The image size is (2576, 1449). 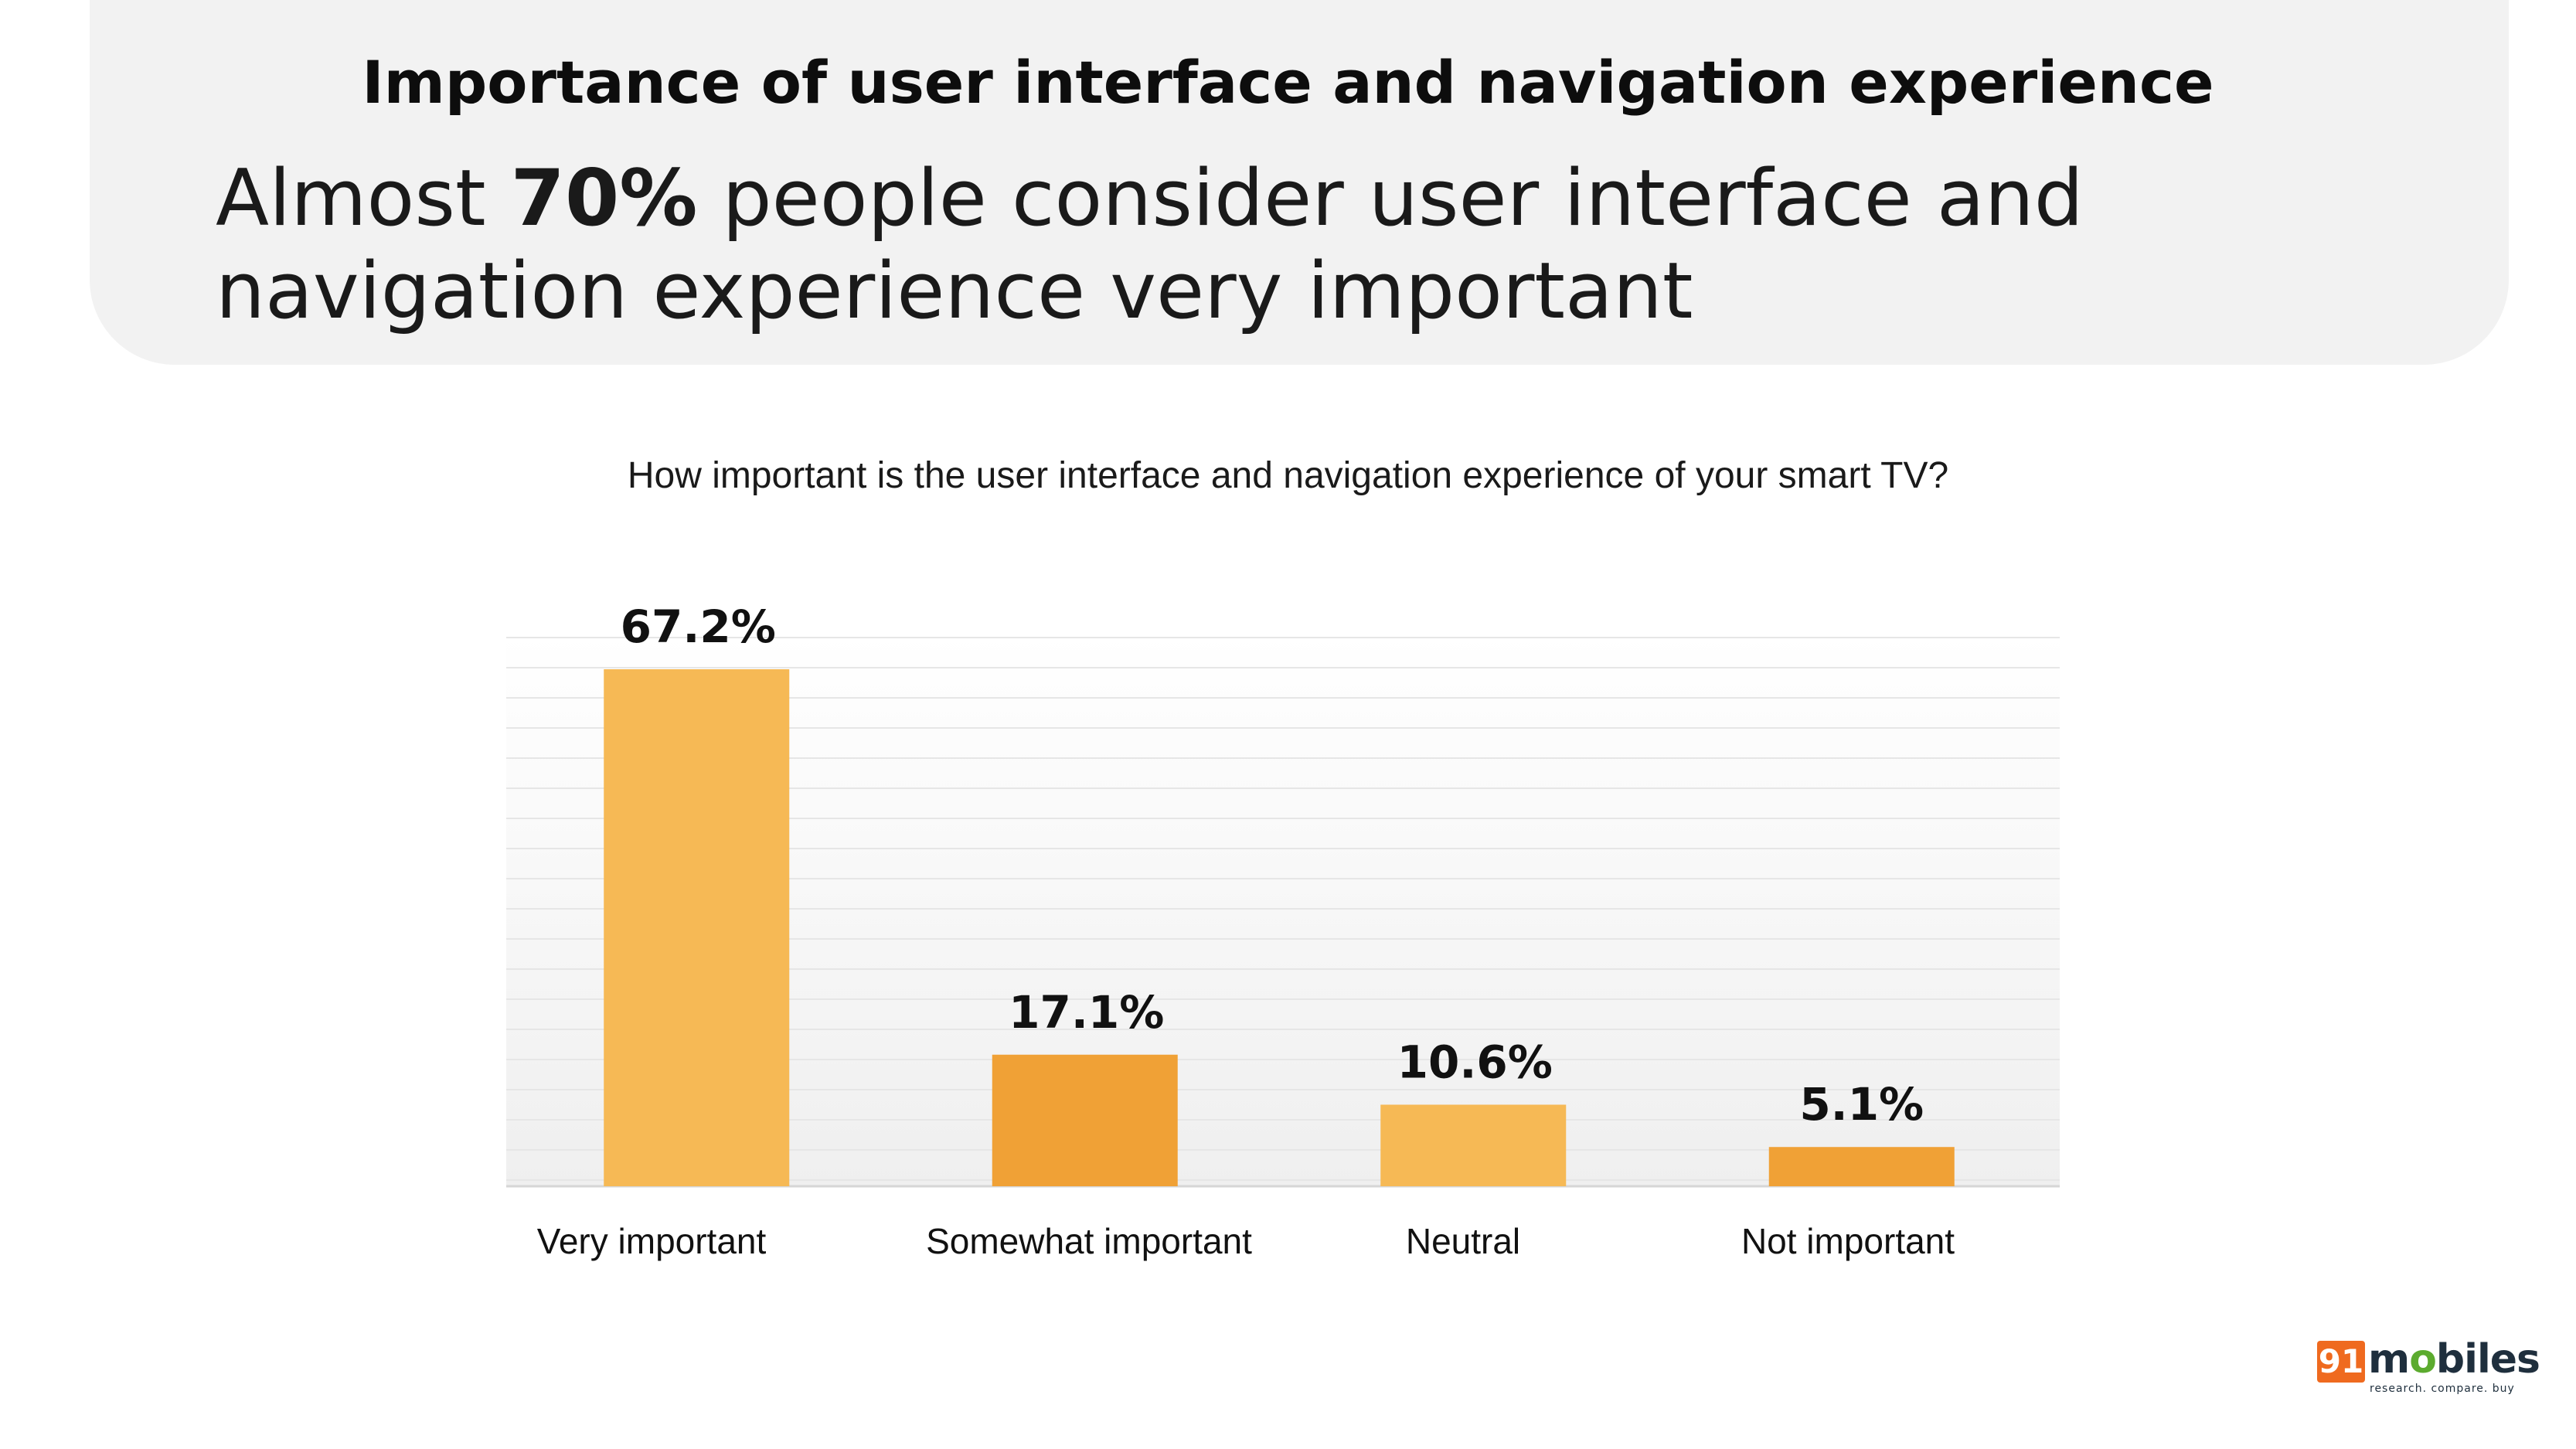 I want to click on headline-highlight: 70%, so click(x=604, y=198).